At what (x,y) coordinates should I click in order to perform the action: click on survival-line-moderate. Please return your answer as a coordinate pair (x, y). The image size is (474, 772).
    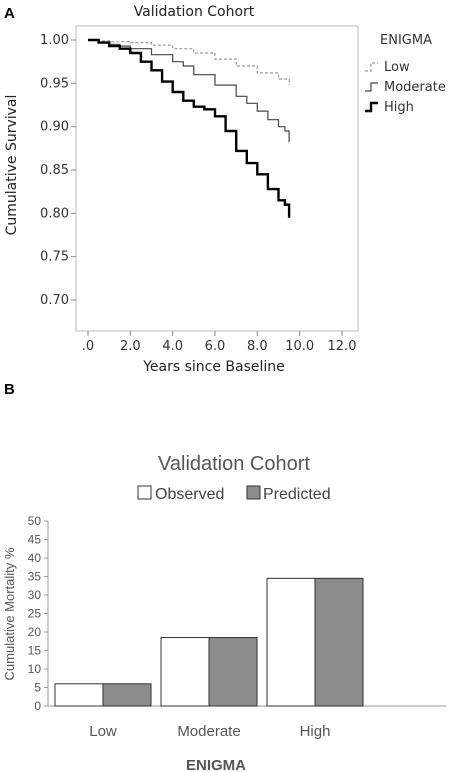
    Looking at the image, I should click on (189, 91).